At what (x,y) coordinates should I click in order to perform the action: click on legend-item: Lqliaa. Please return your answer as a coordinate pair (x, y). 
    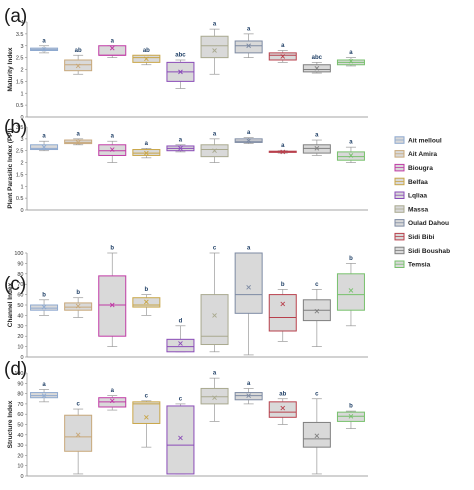
    Looking at the image, I should click on (410, 195).